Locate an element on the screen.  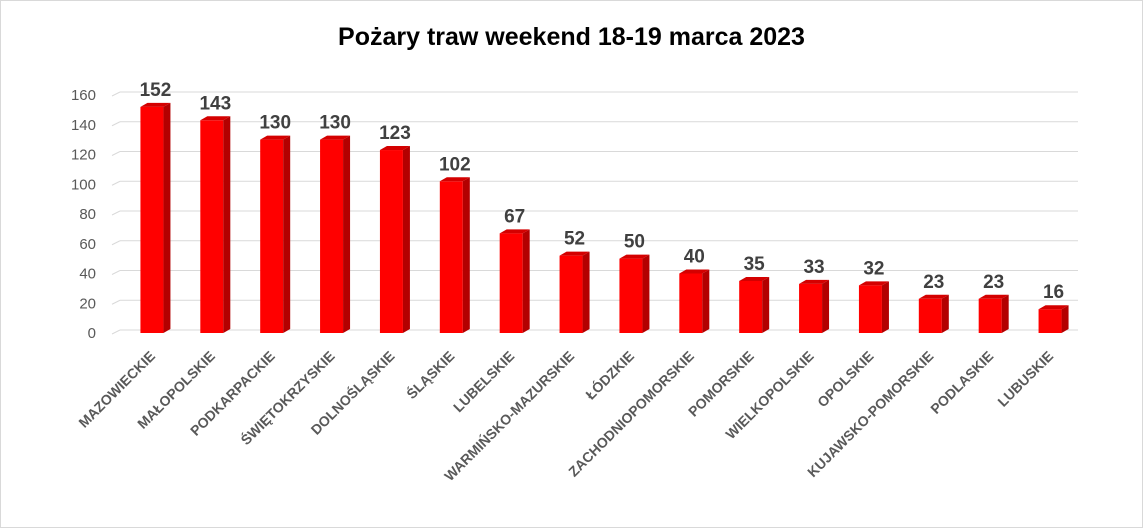
category-label: WARMIŃSKO-MAZURSKIE is located at coordinates (509, 416).